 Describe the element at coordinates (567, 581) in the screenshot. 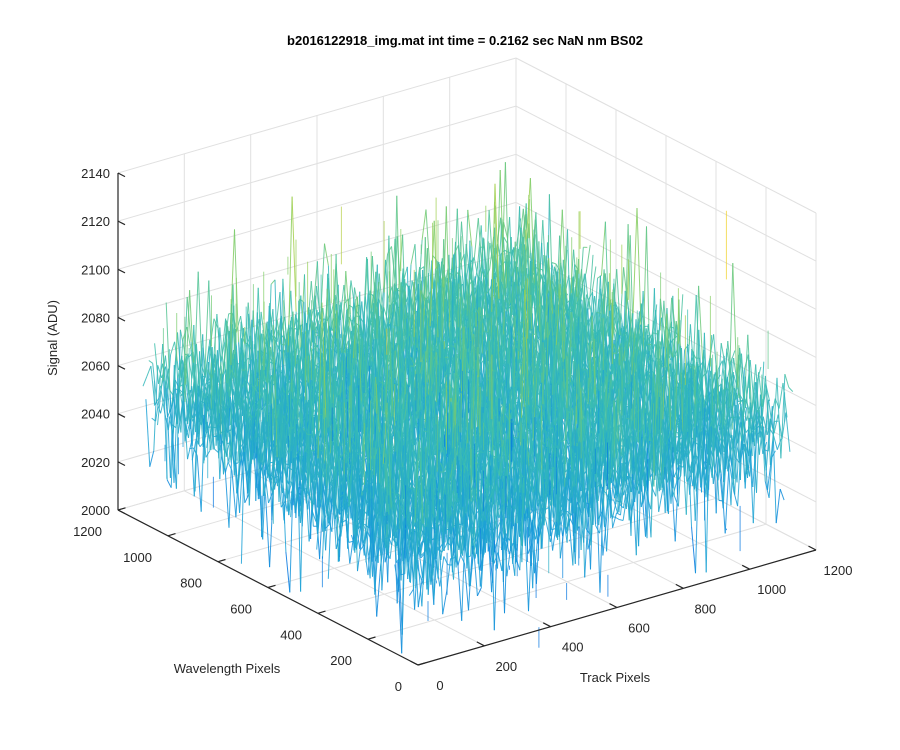

I see `floor-grid-y` at that location.